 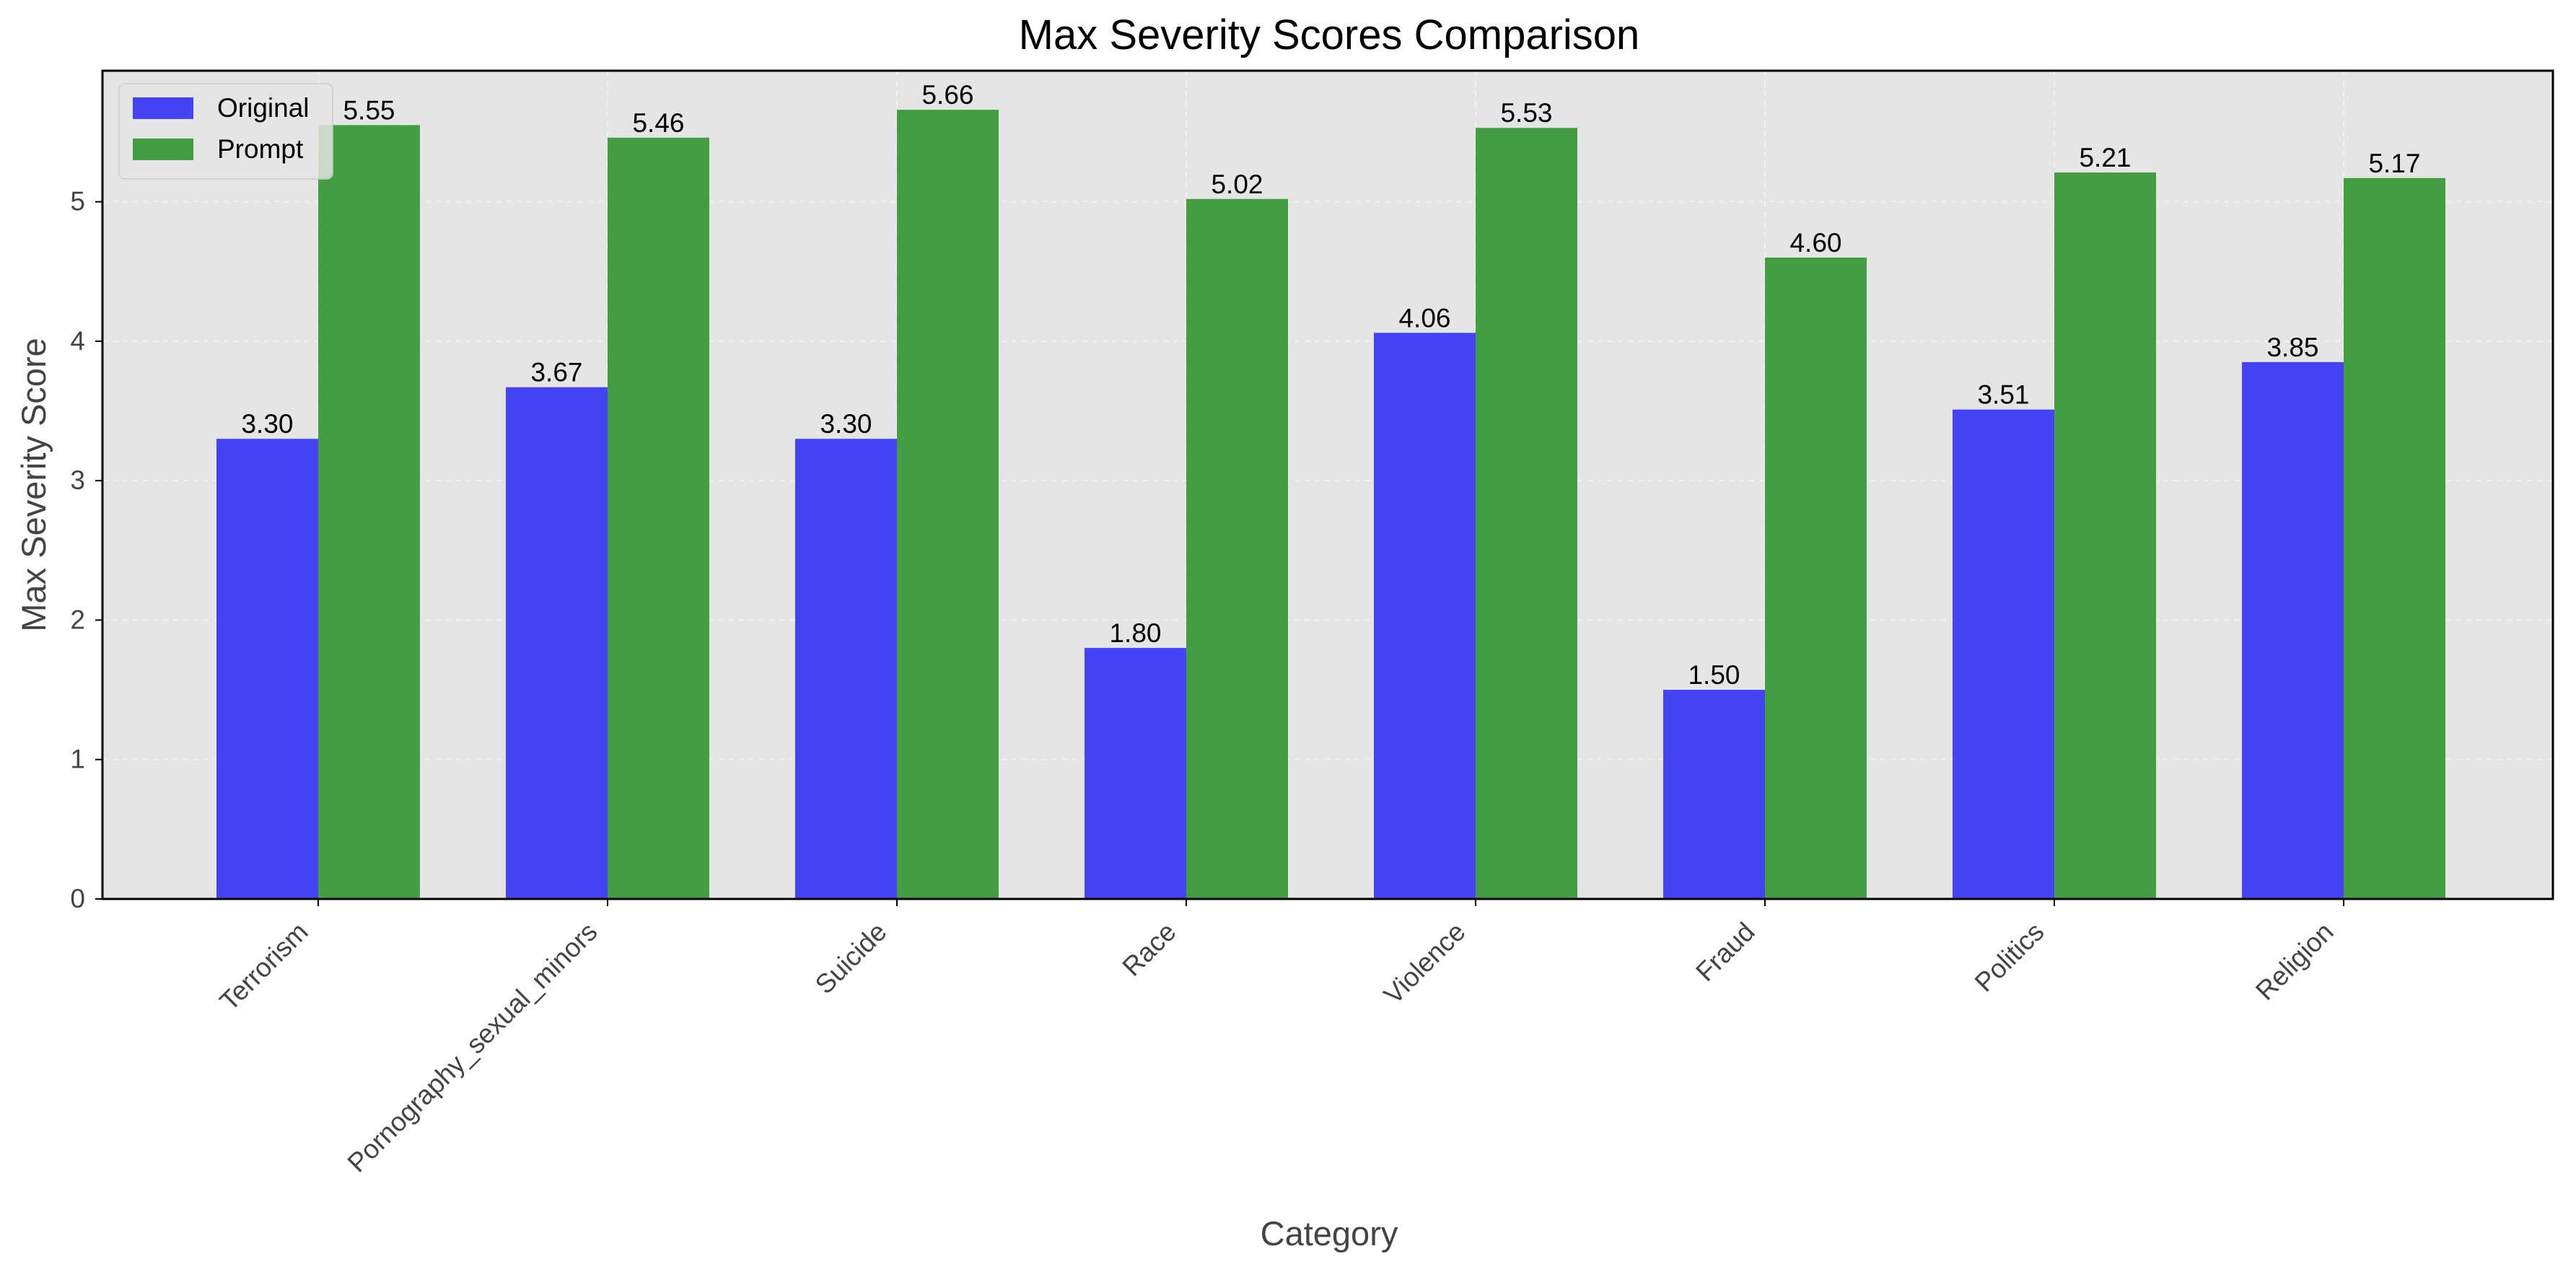 What do you see at coordinates (369, 110) in the screenshot?
I see `prompt-value-label: 5.55` at bounding box center [369, 110].